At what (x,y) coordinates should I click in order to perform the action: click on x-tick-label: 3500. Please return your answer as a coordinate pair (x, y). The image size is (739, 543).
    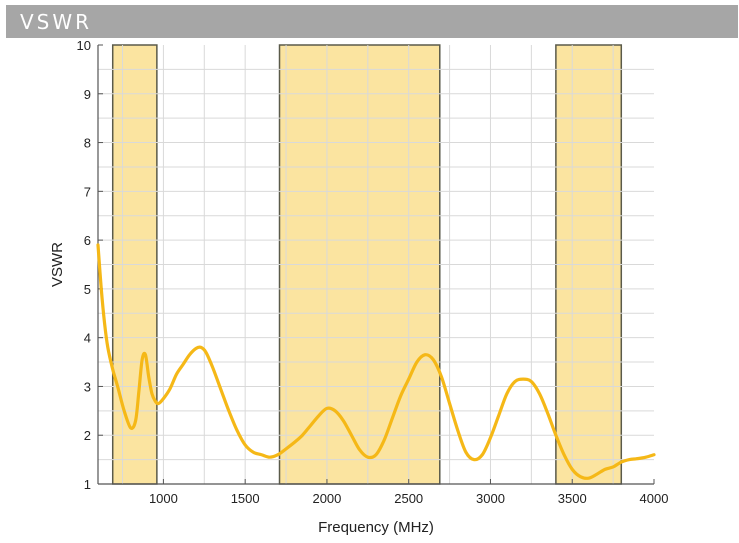
    Looking at the image, I should click on (572, 498).